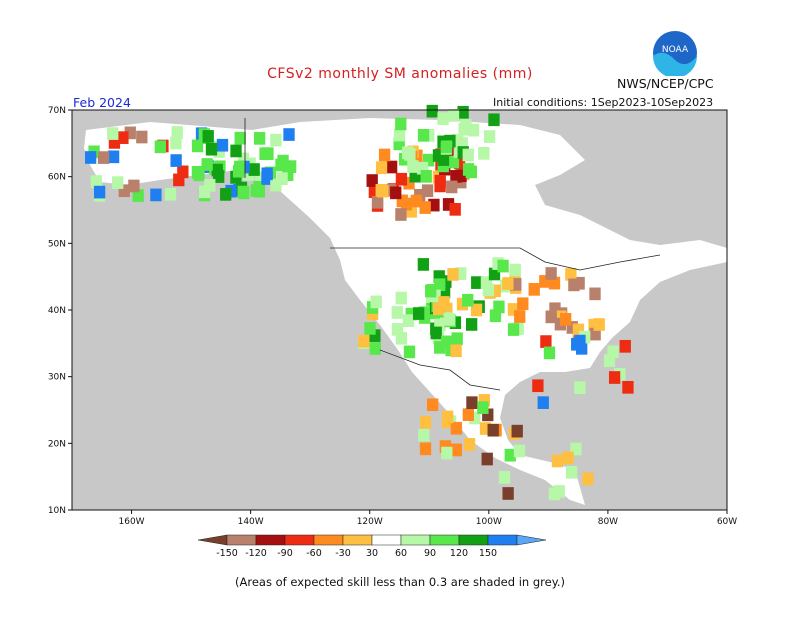  What do you see at coordinates (401, 553) in the screenshot?
I see `colorbar-tick-label: 60` at bounding box center [401, 553].